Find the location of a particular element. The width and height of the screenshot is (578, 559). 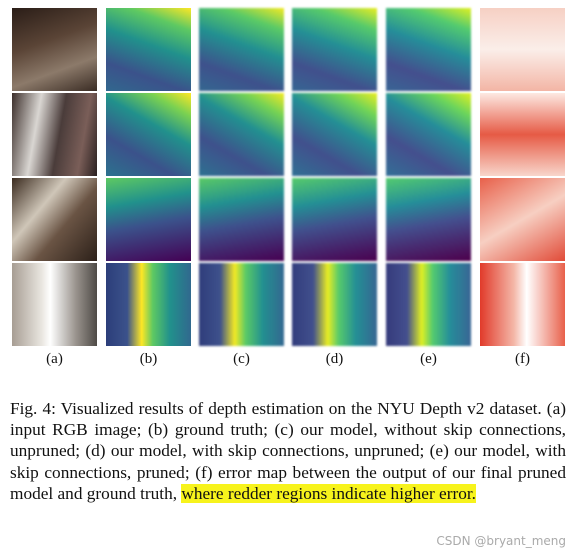

column-label: (d) is located at coordinates (334, 359).